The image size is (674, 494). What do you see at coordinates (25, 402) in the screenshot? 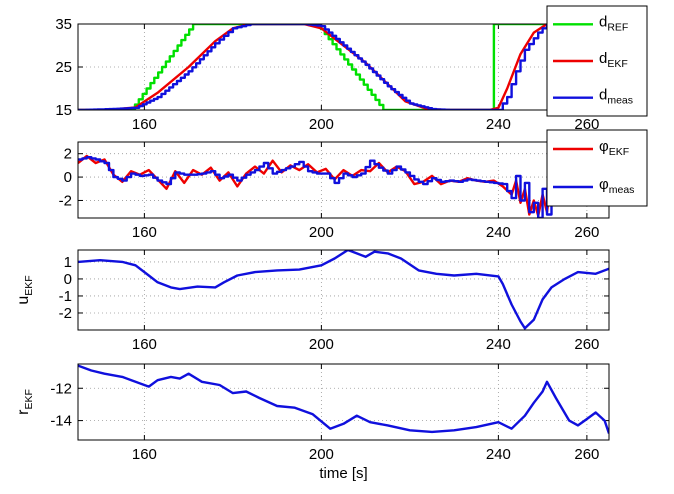
I see `y-axis-label: rEKF` at bounding box center [25, 402].